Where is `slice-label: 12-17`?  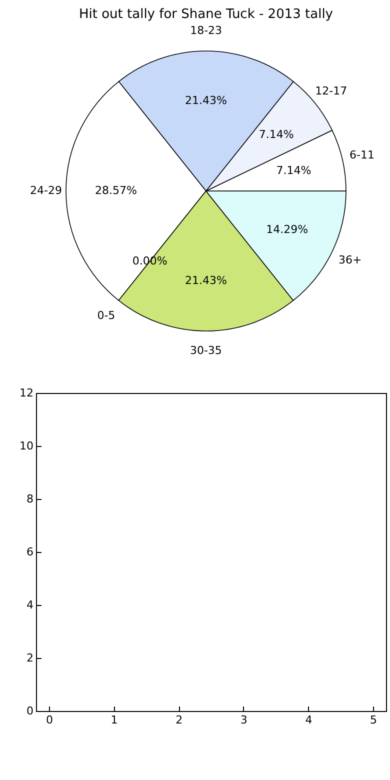
slice-label: 12-17 is located at coordinates (331, 91).